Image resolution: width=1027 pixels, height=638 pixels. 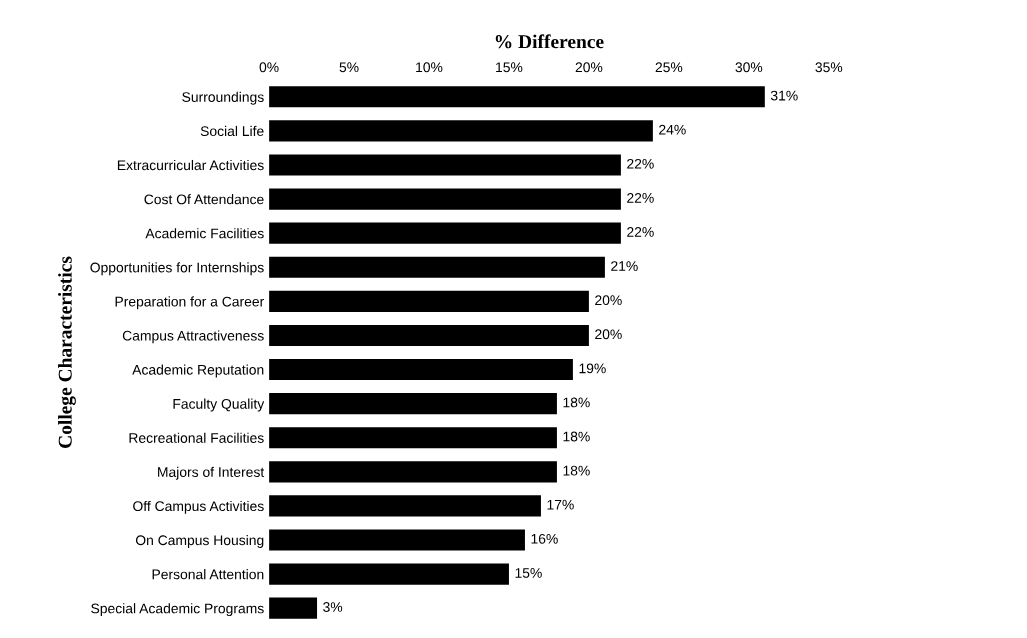 What do you see at coordinates (177, 269) in the screenshot?
I see `y-tick-label: Opportunities for Internships` at bounding box center [177, 269].